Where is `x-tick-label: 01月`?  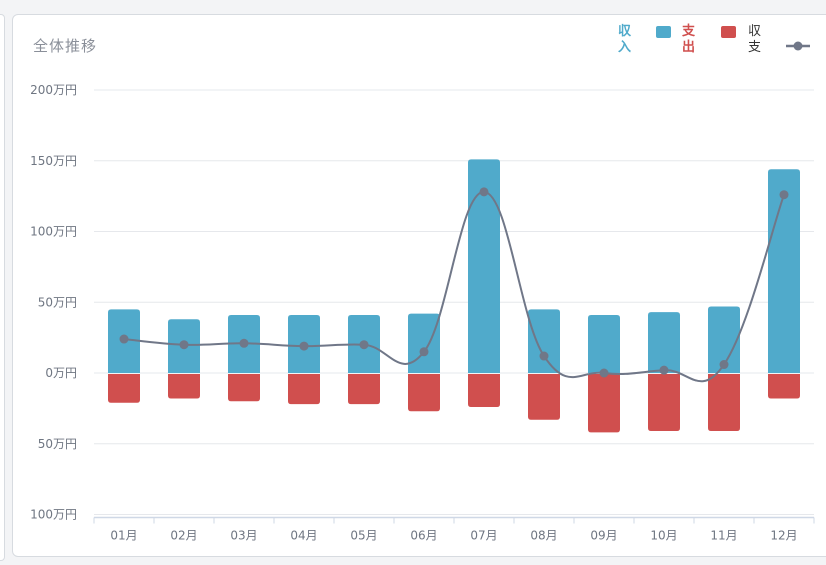
x-tick-label: 01月 is located at coordinates (123, 536).